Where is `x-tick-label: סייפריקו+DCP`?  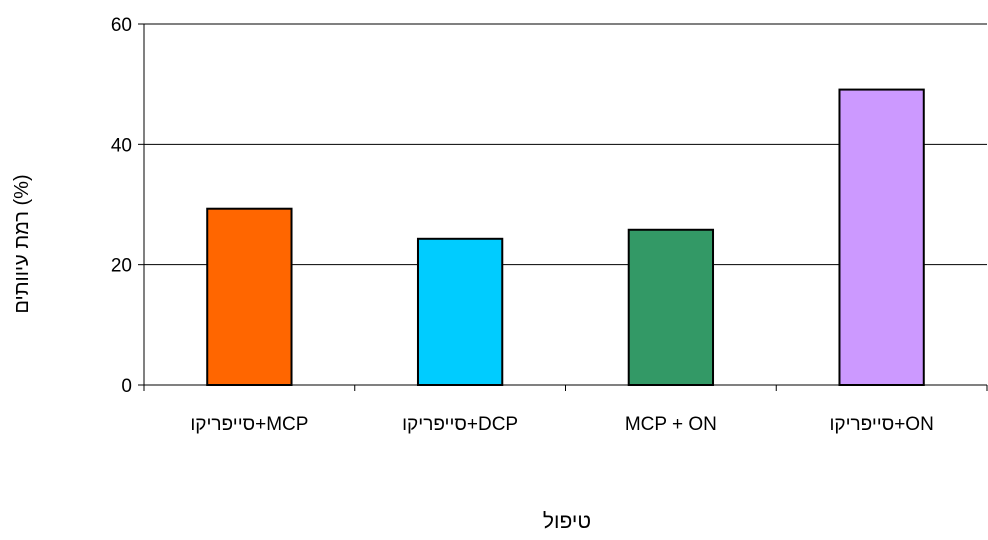
x-tick-label: סייפריקו+DCP is located at coordinates (460, 424).